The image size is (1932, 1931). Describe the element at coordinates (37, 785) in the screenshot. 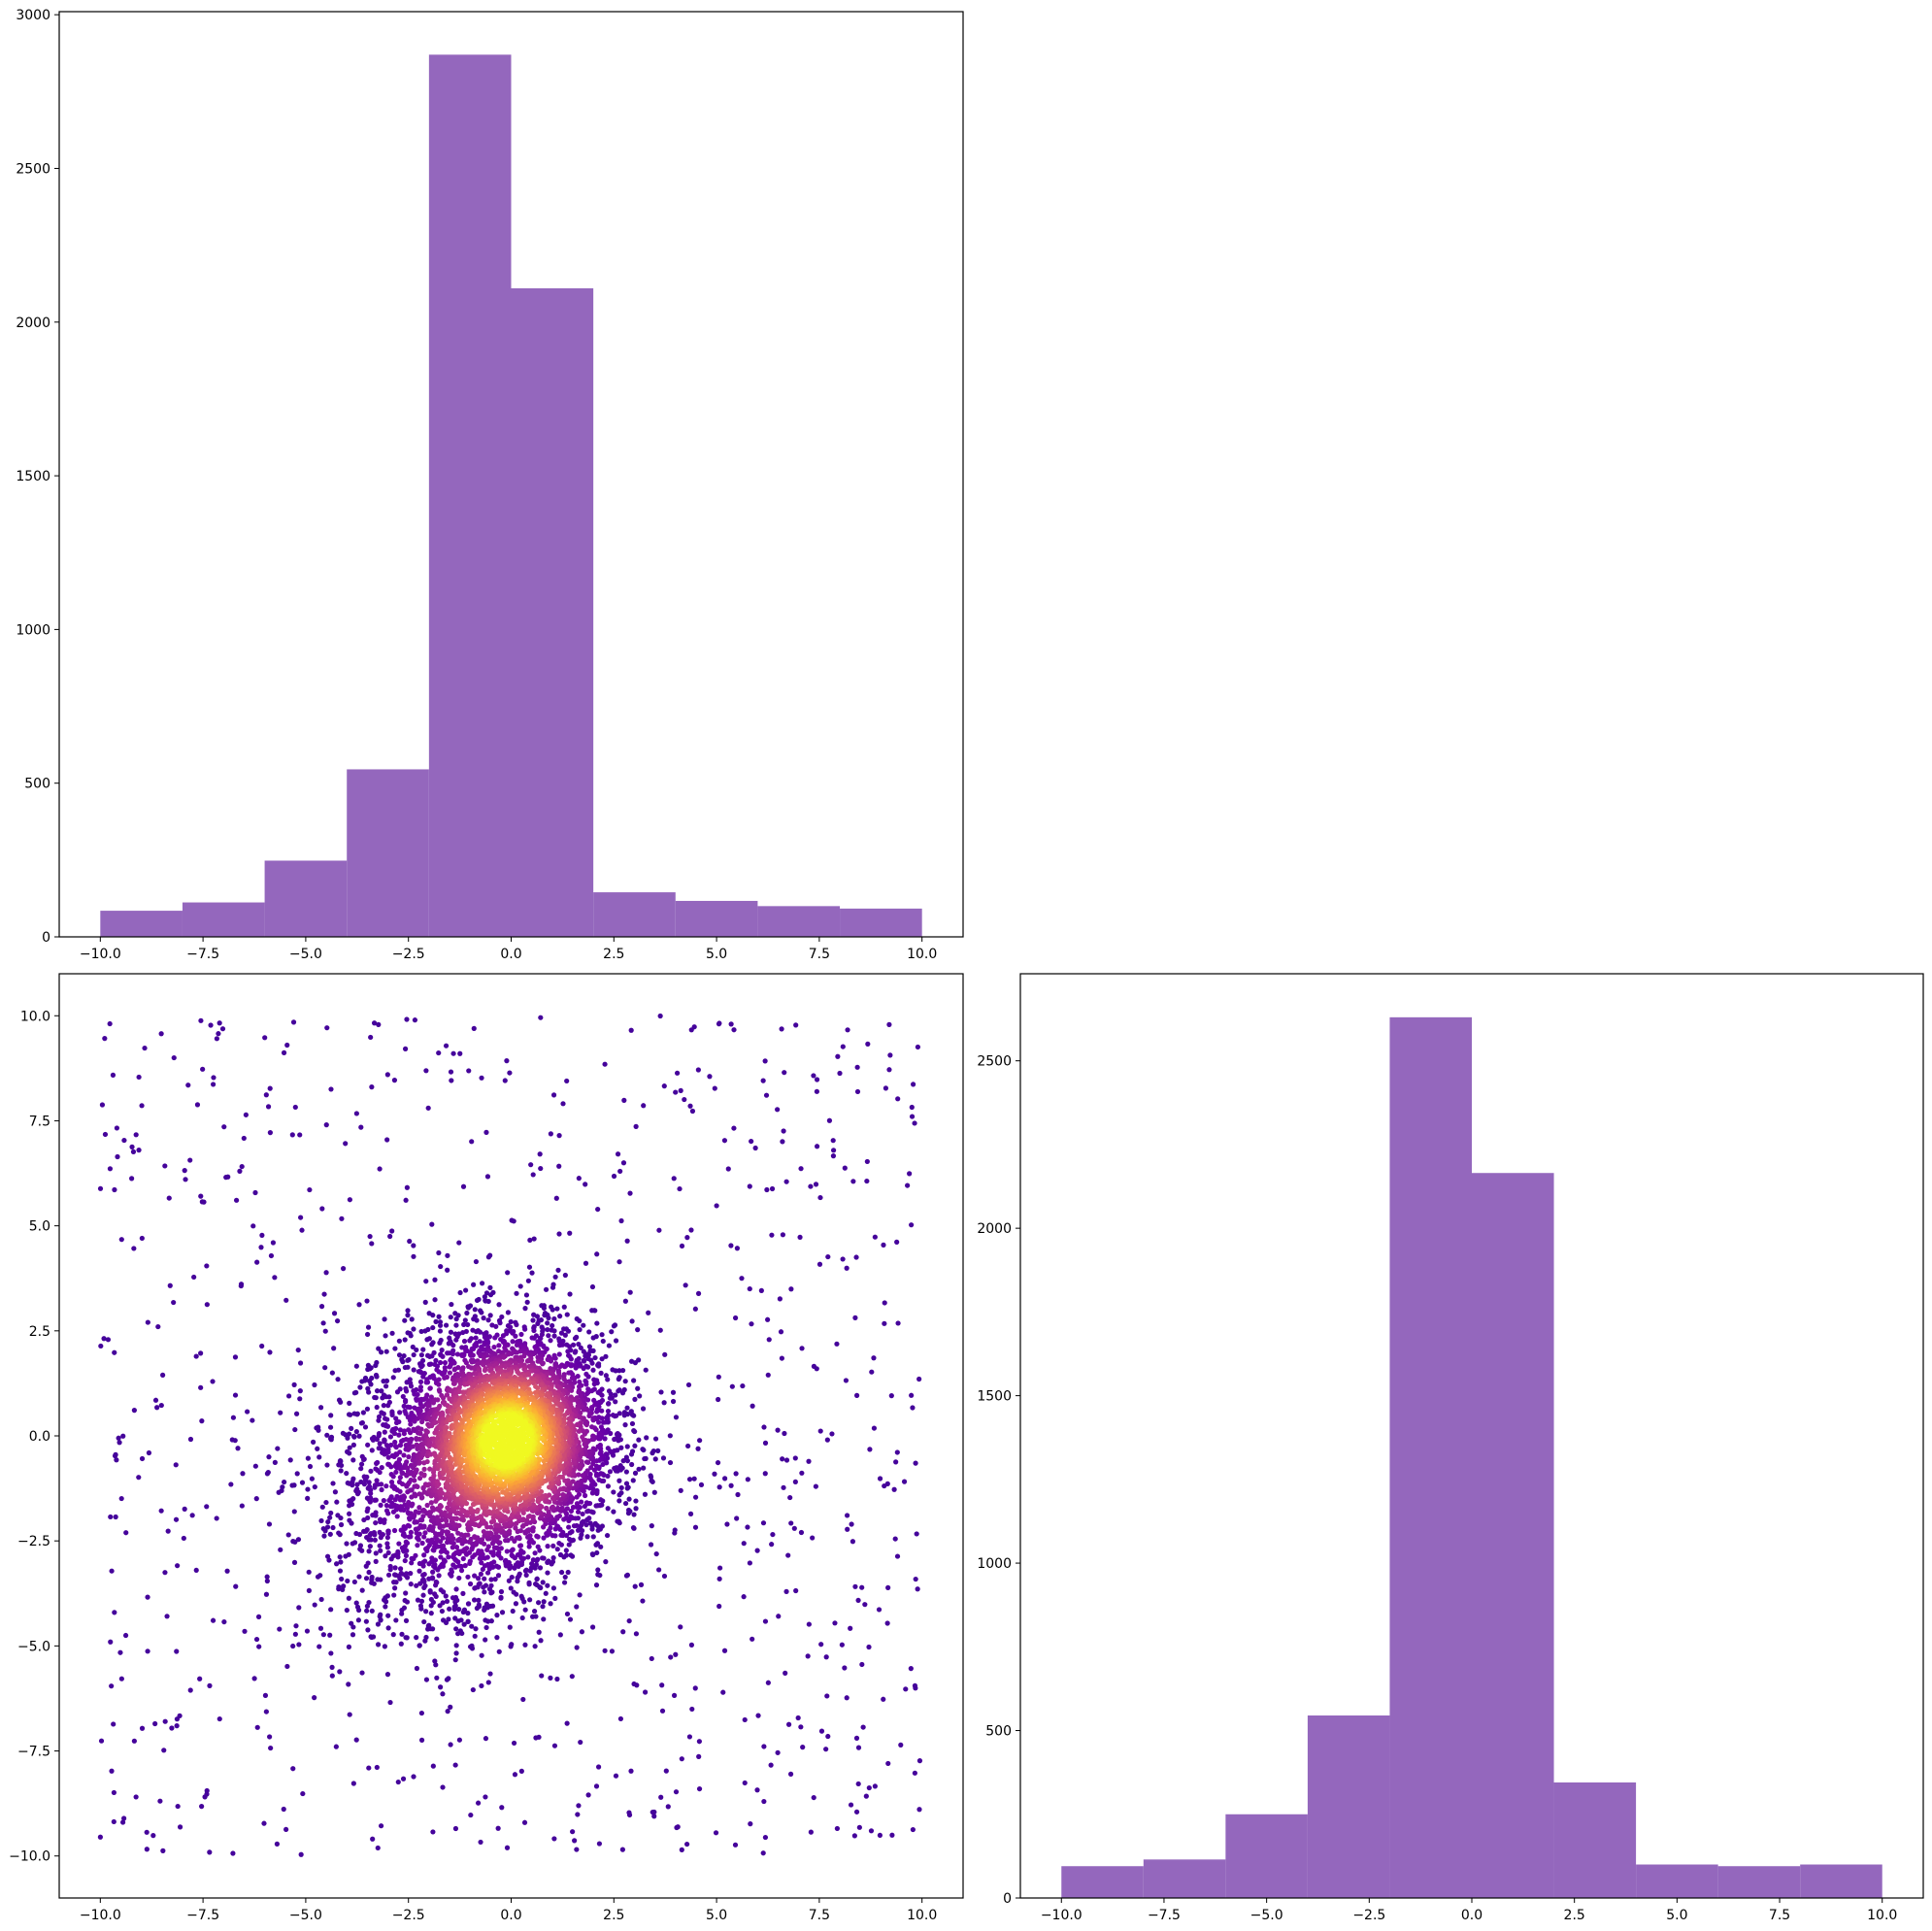

I see `y-tick-label: 500` at that location.